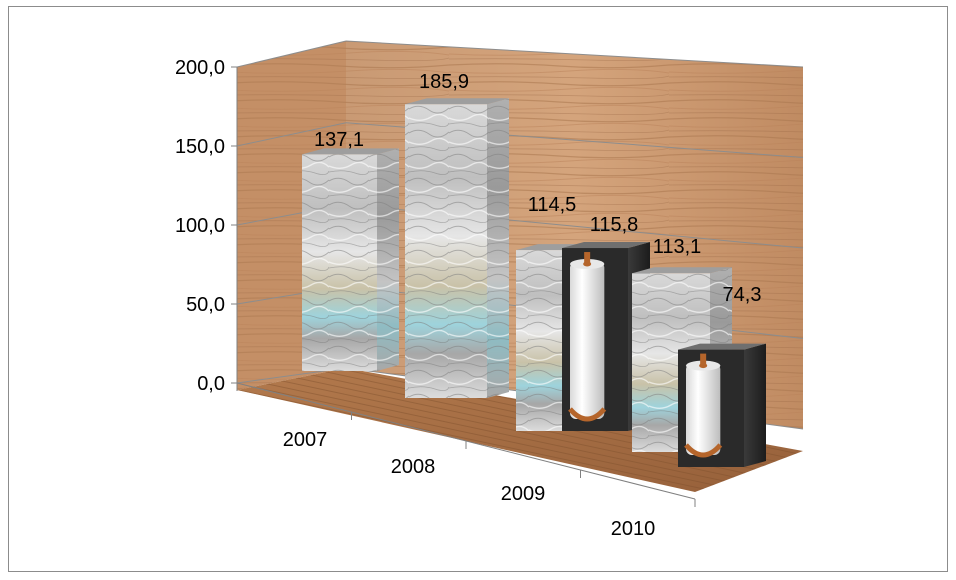 The height and width of the screenshot is (580, 956). I want to click on x-tick-label: 2009, so click(523, 494).